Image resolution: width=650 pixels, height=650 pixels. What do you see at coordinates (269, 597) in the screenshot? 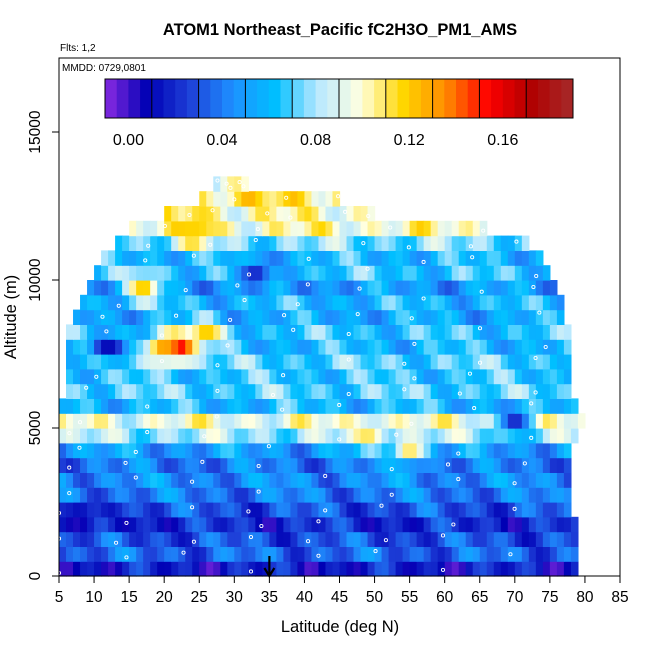
I see `x-tick-label: 35` at bounding box center [269, 597].